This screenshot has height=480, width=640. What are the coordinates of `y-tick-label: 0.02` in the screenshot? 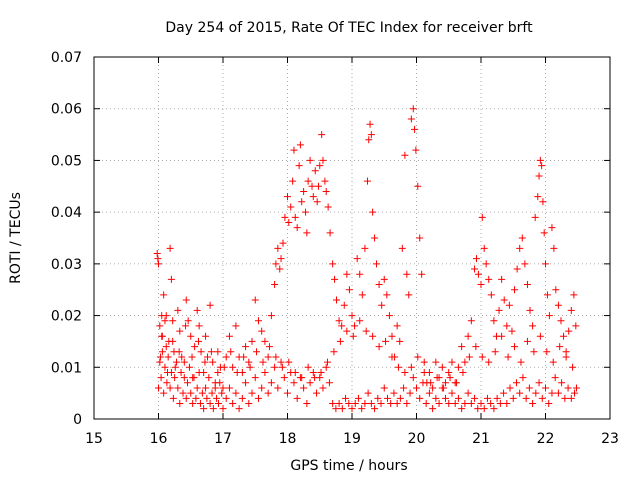 It's located at (66, 317).